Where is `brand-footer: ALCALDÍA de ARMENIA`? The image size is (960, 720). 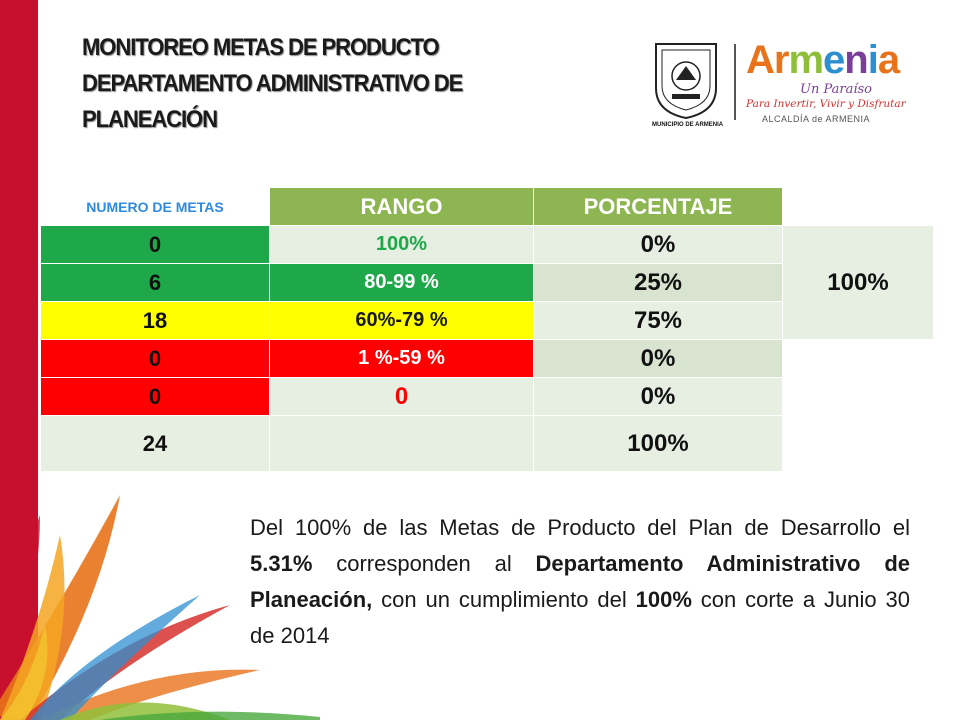 brand-footer: ALCALDÍA de ARMENIA is located at coordinates (816, 119).